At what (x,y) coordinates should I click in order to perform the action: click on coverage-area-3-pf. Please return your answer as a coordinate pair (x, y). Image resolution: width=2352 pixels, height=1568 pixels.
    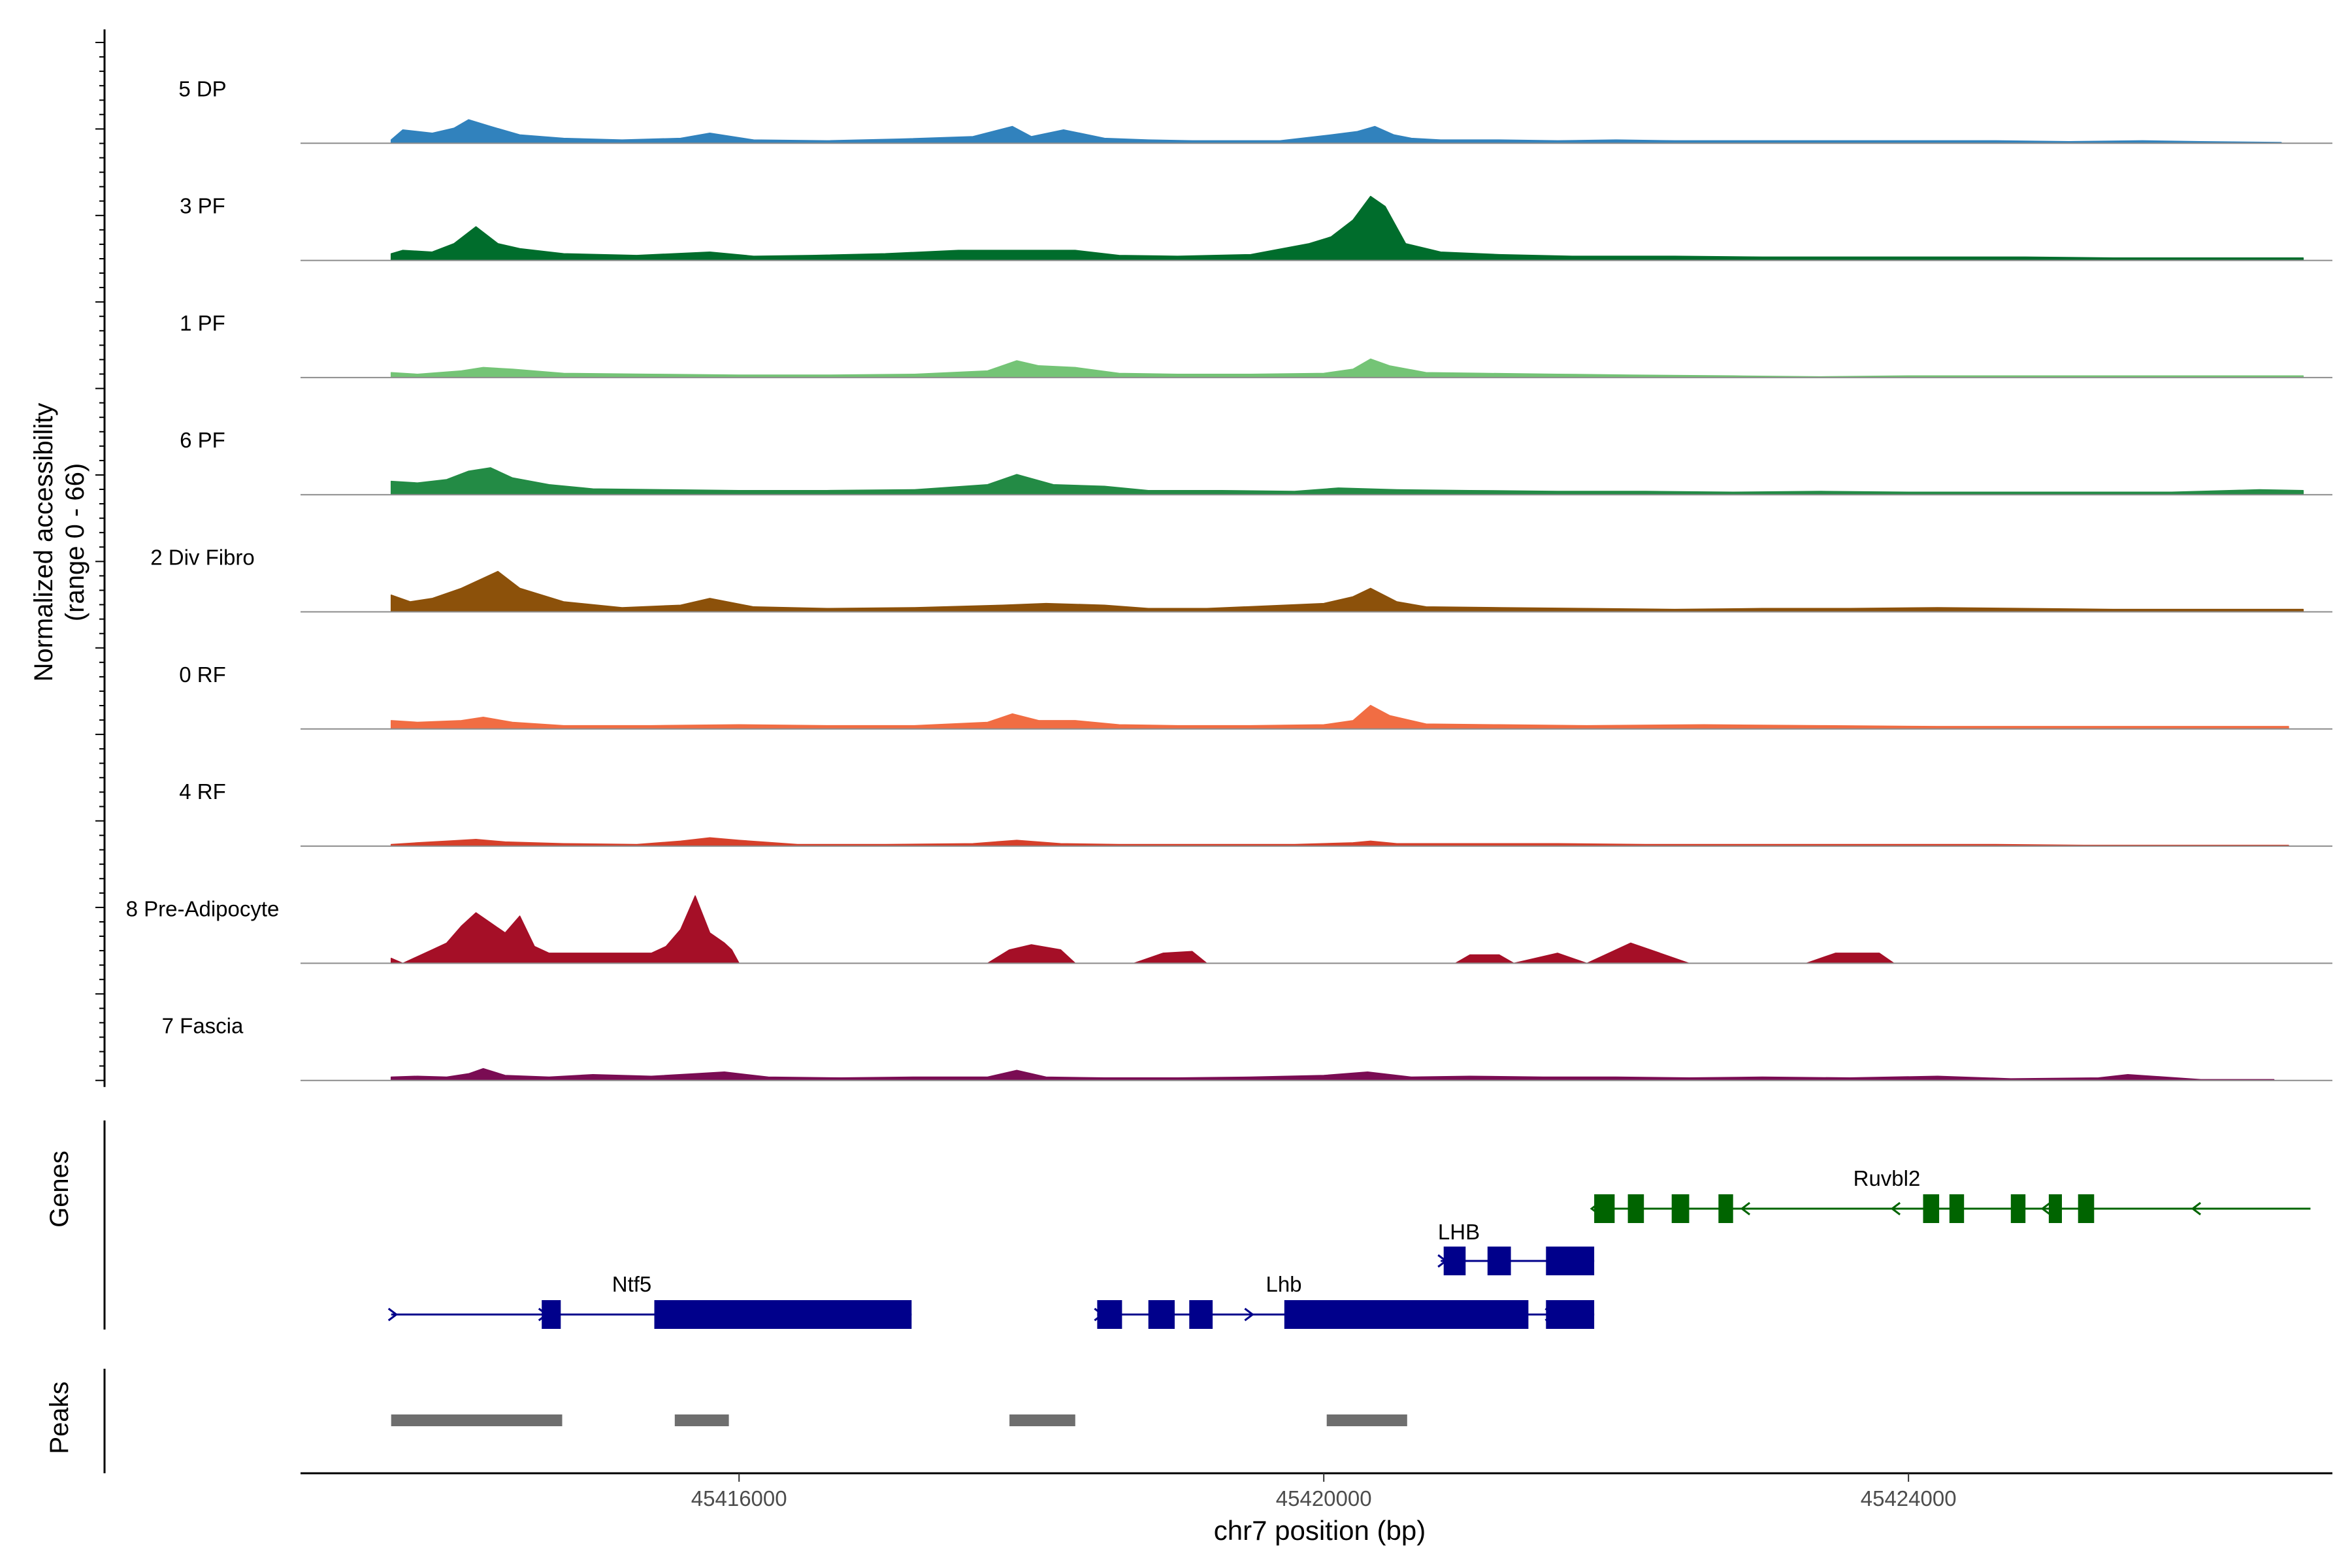
    Looking at the image, I should click on (1347, 228).